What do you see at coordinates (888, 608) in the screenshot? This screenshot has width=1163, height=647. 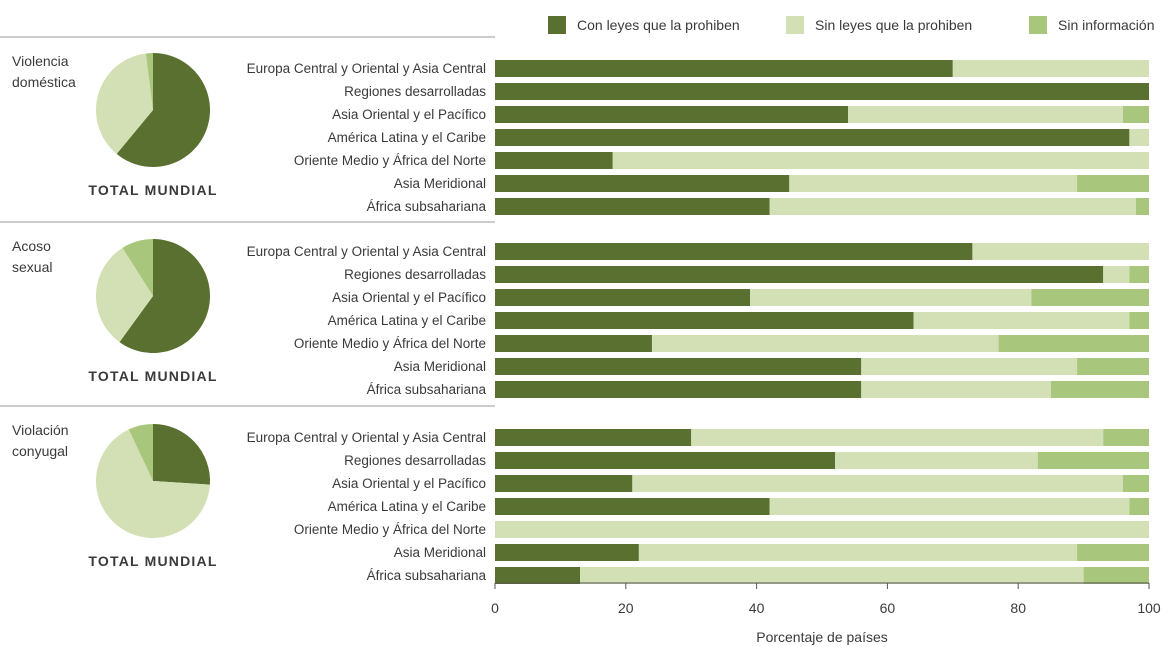 I see `x-tick-label: 60` at bounding box center [888, 608].